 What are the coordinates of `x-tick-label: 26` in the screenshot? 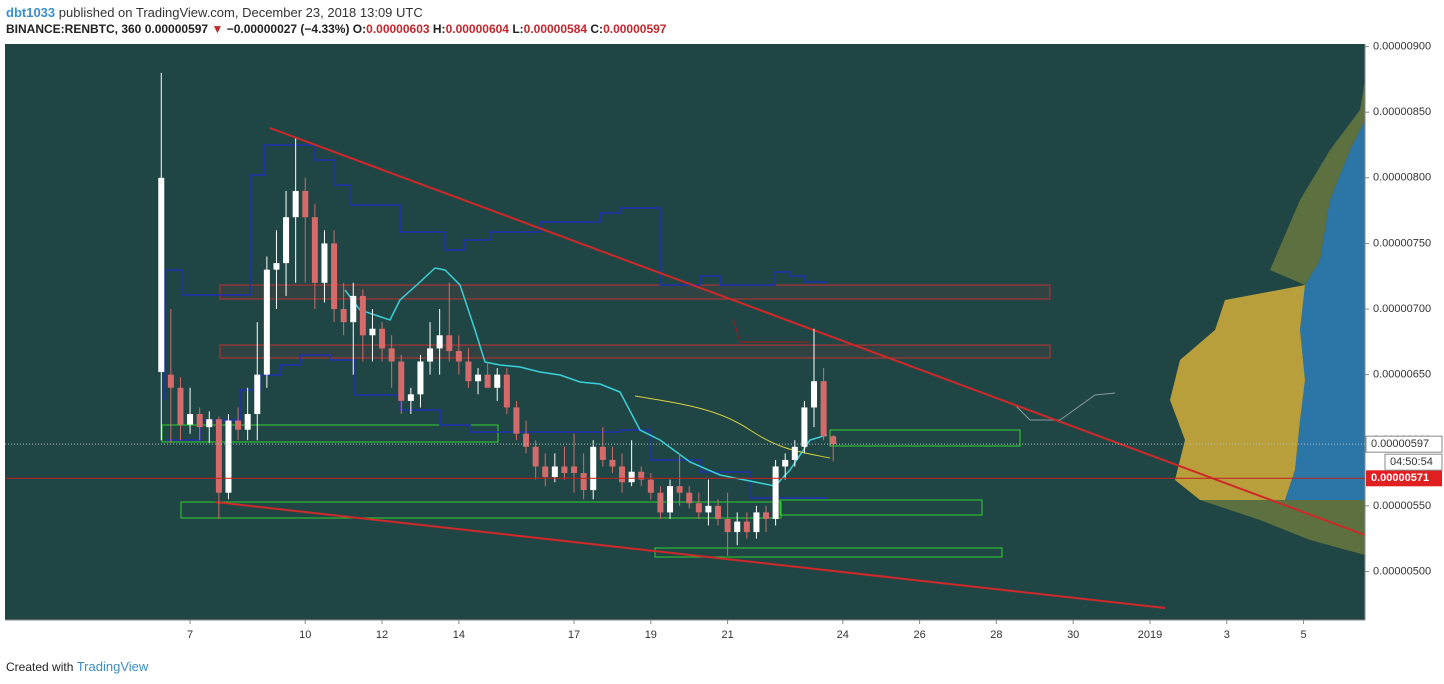 It's located at (919, 635).